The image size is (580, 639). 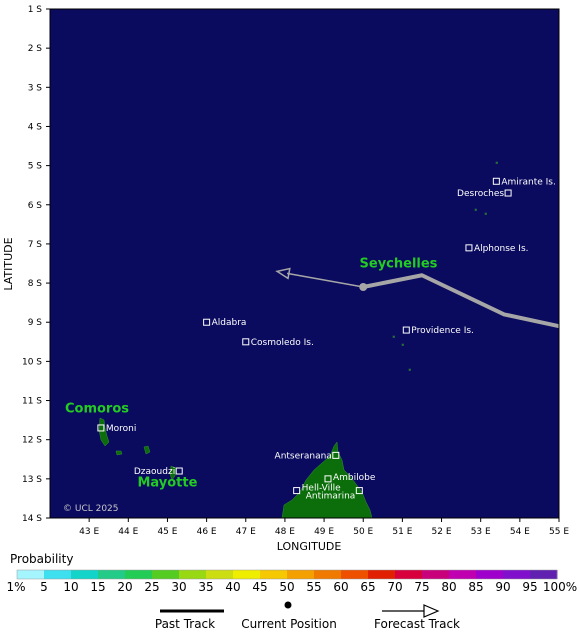 What do you see at coordinates (520, 532) in the screenshot?
I see `x-tick-label: 54 E` at bounding box center [520, 532].